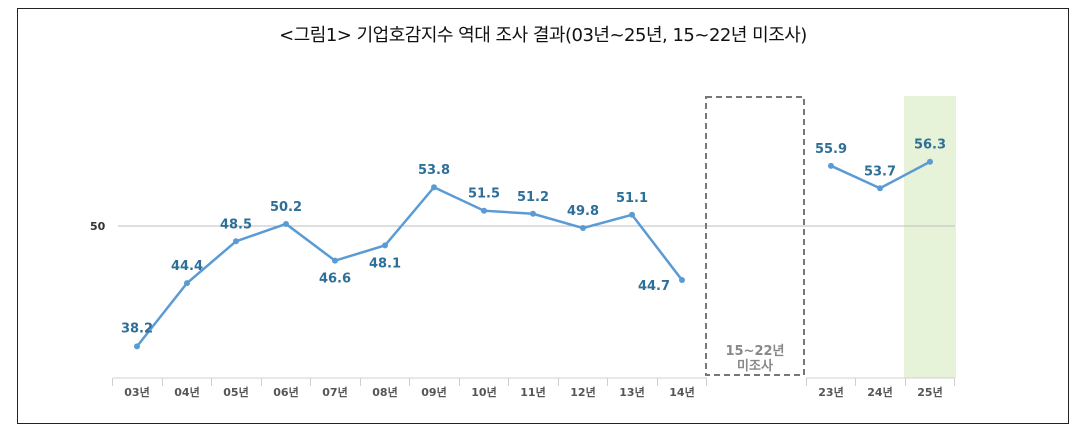 This screenshot has height=438, width=1080. I want to click on x-tick-label-25년: 25년, so click(929, 392).